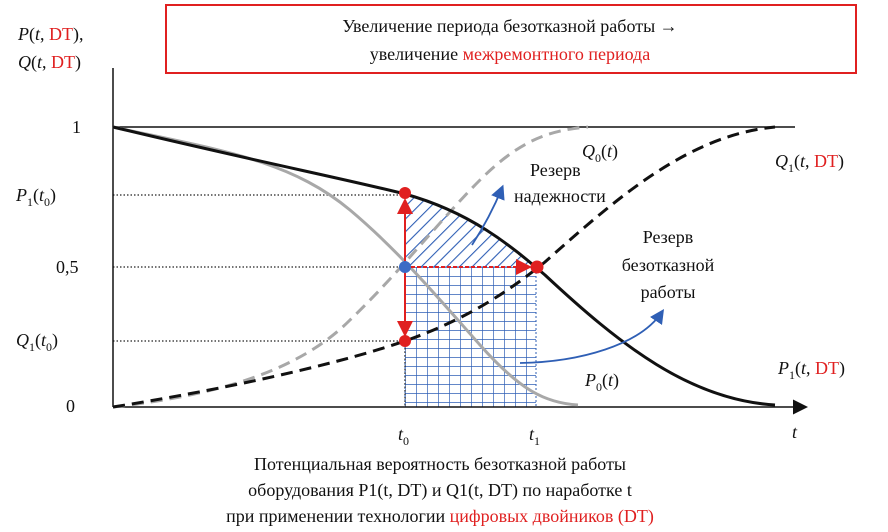  Describe the element at coordinates (403, 436) in the screenshot. I see `tick-x-t0: t0` at that location.